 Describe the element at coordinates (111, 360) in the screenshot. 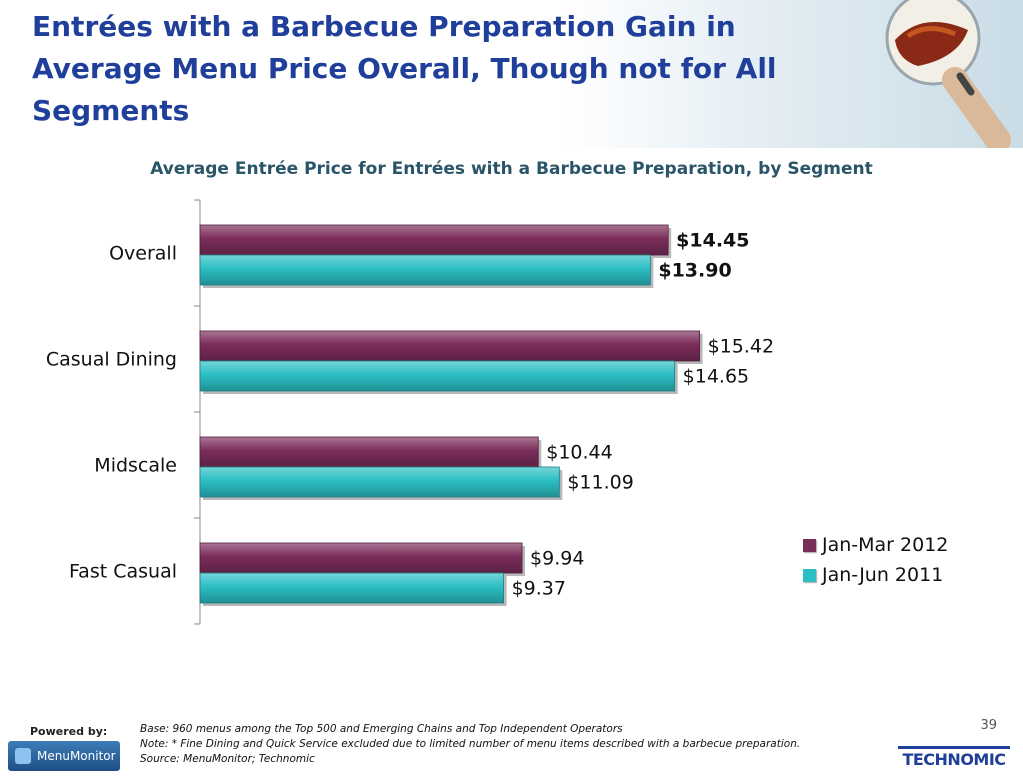

I see `category-label: Casual Dining` at that location.